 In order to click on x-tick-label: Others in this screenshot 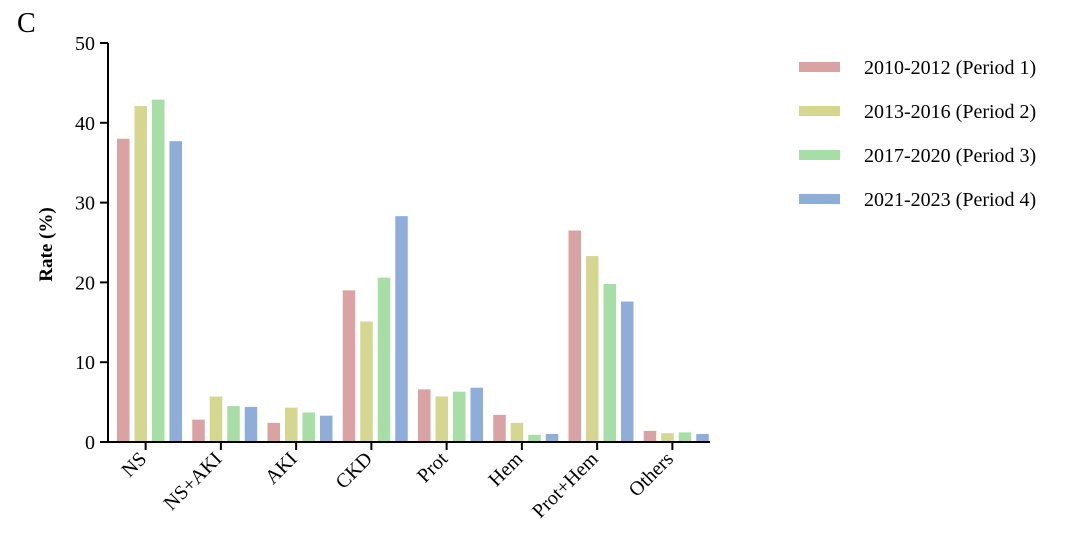, I will do `click(651, 474)`.